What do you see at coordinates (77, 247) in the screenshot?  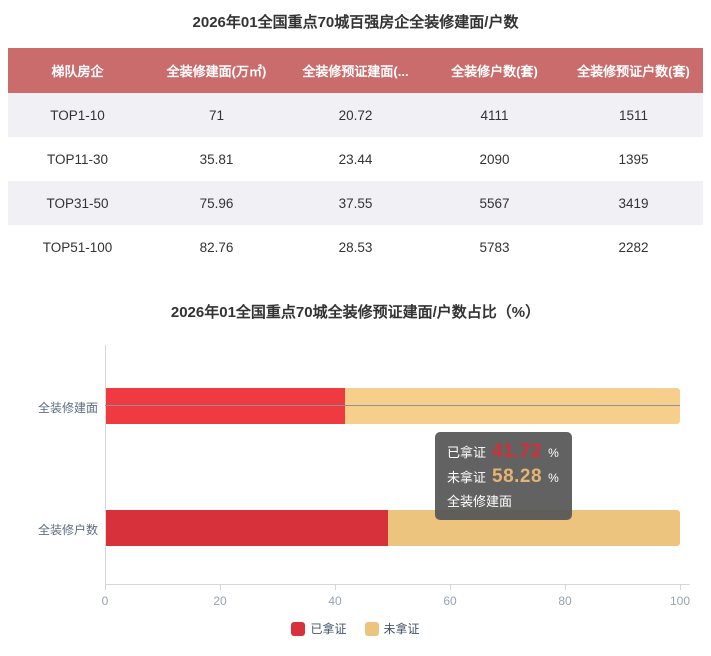 I see `cell-tier: TOP51-100` at bounding box center [77, 247].